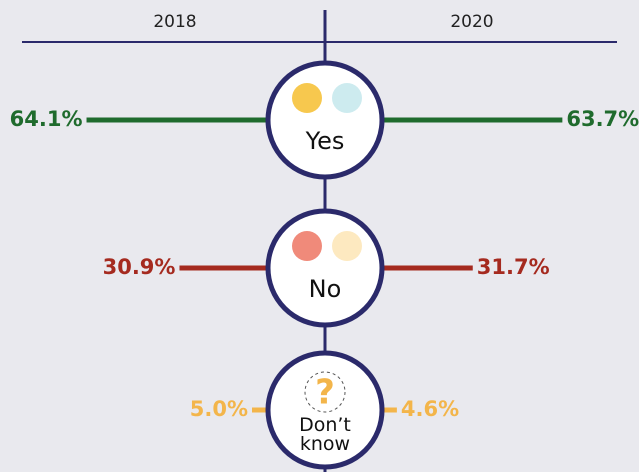 The image size is (639, 472). Describe the element at coordinates (471, 22) in the screenshot. I see `series-label: 2020` at that location.